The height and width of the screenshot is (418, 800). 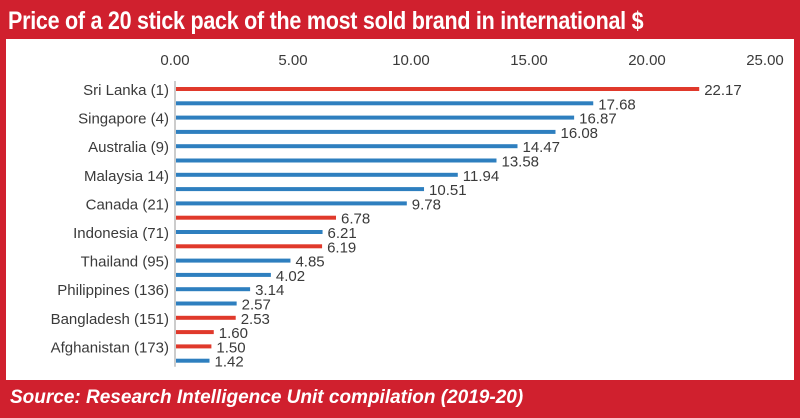 What do you see at coordinates (723, 90) in the screenshot?
I see `bar-value-label: 22.17` at bounding box center [723, 90].